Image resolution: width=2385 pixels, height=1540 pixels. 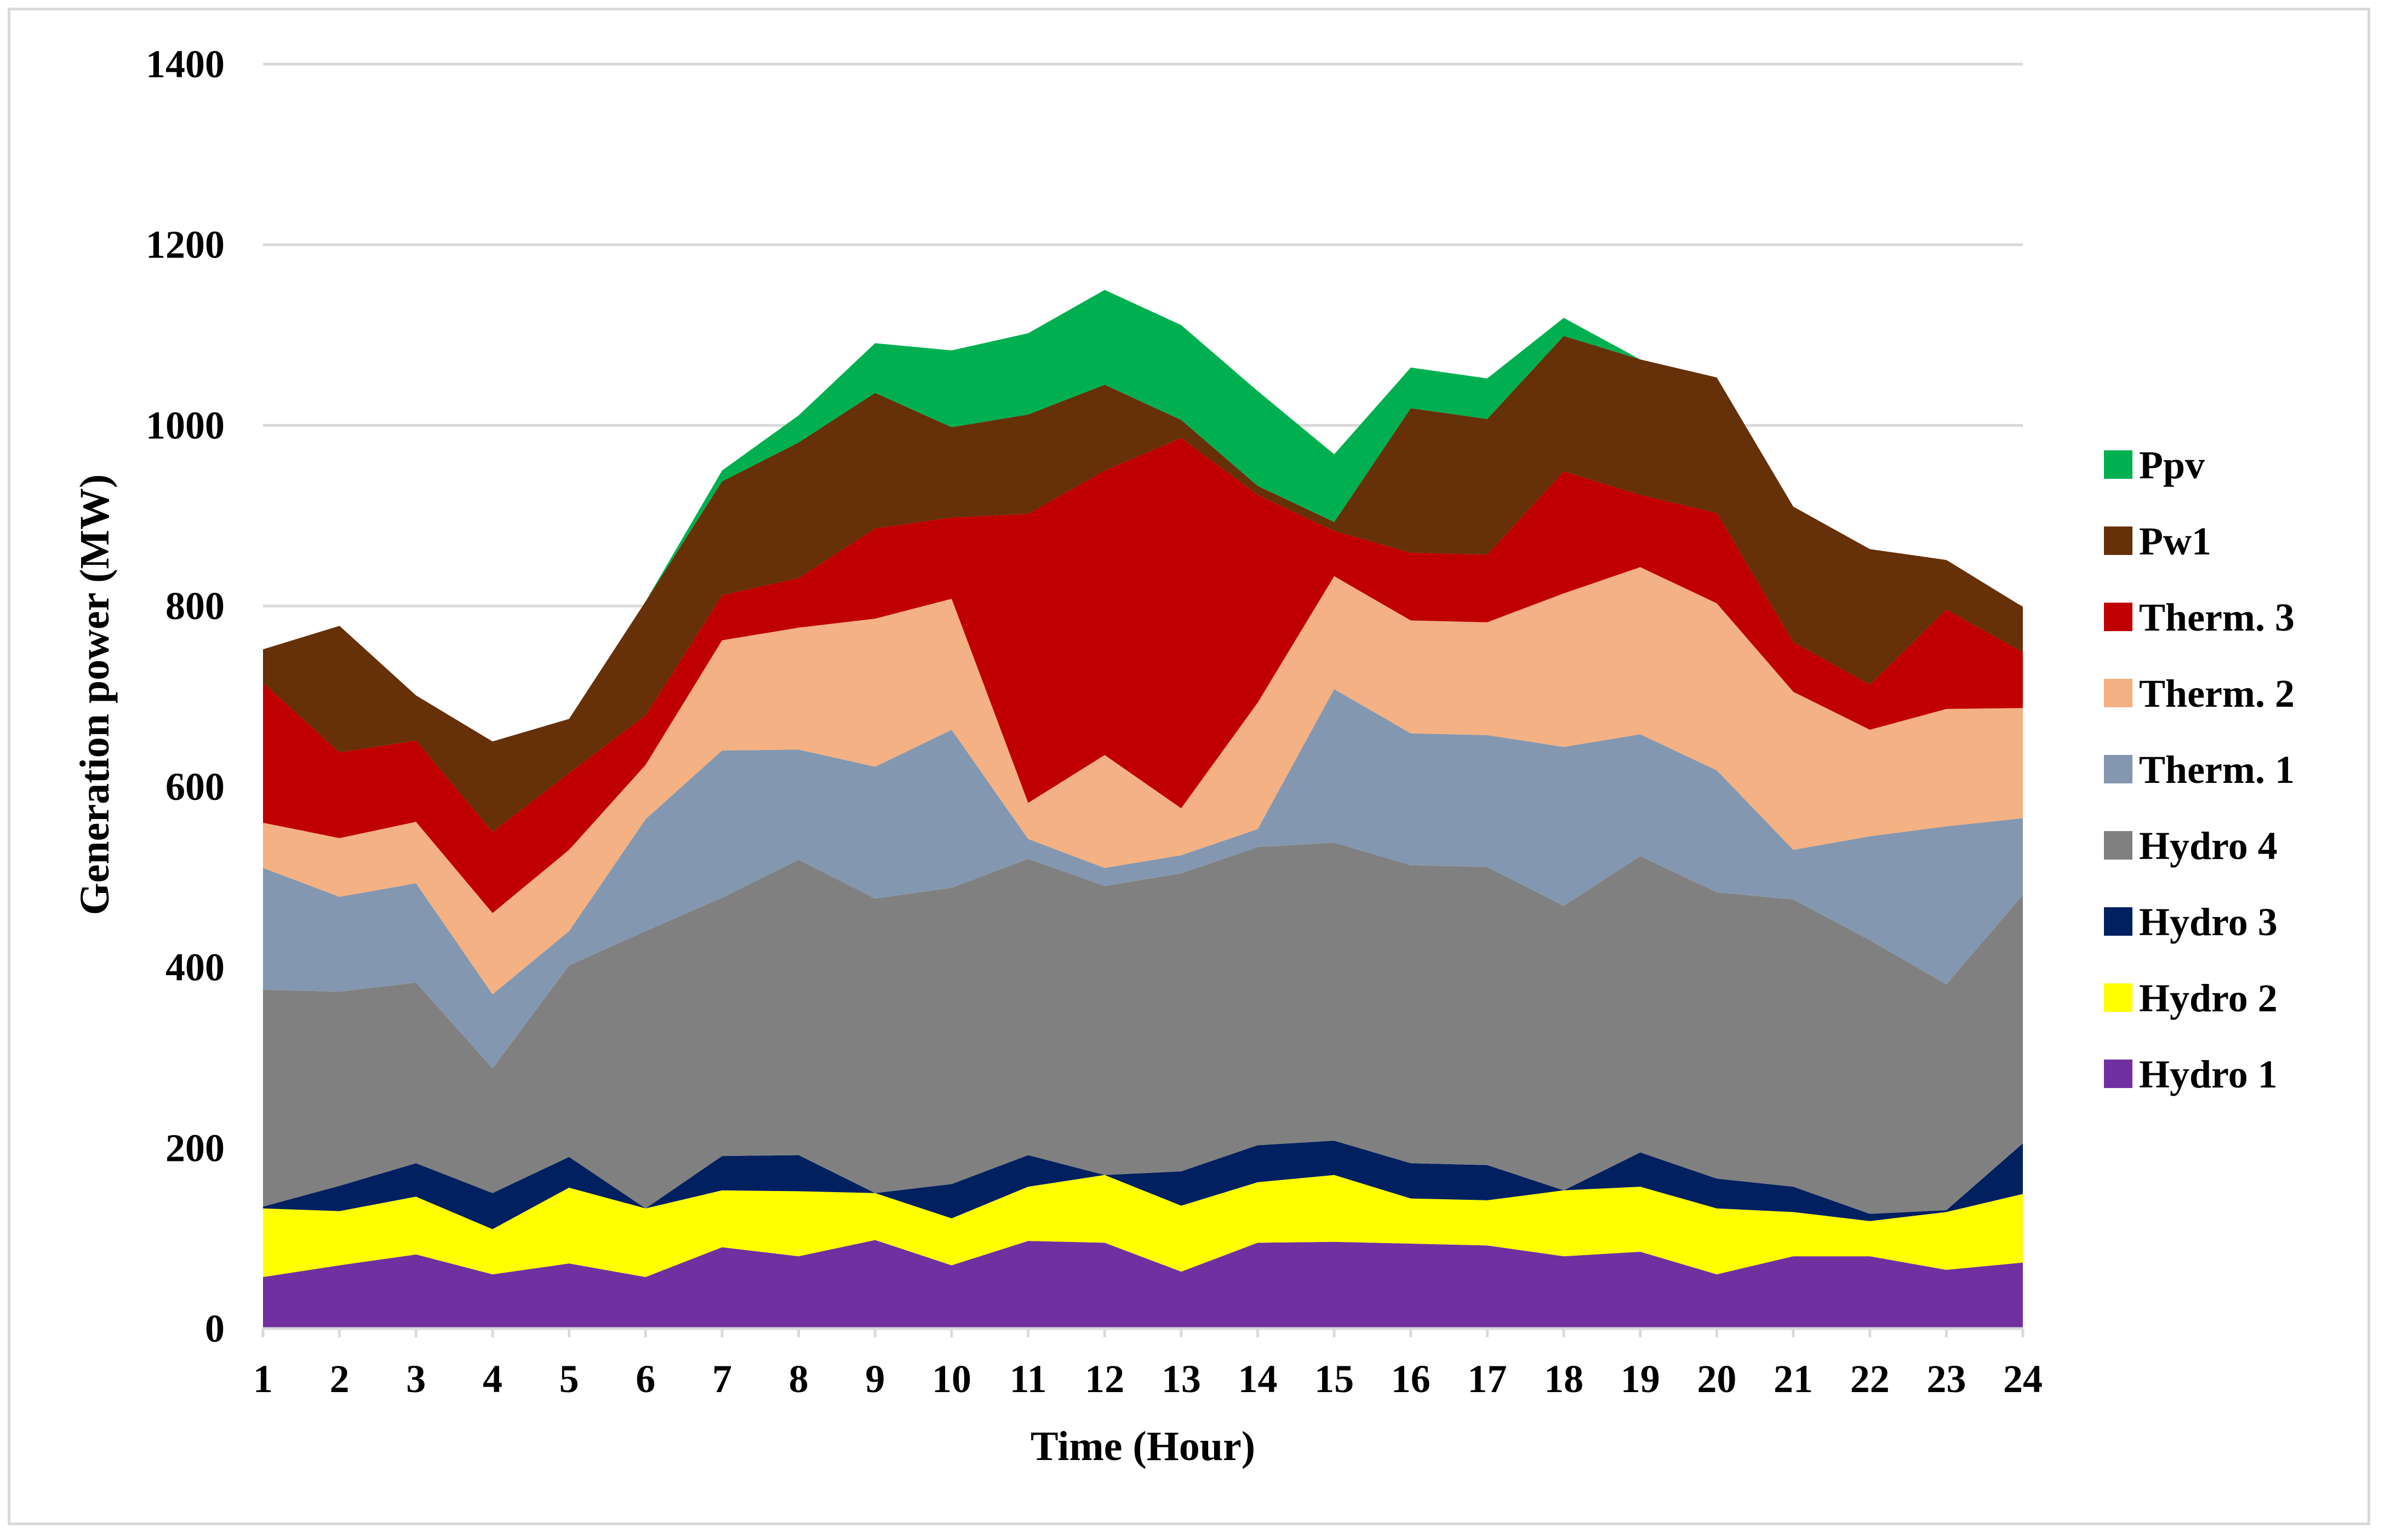 What do you see at coordinates (195, 787) in the screenshot?
I see `y-tick-label: 600` at bounding box center [195, 787].